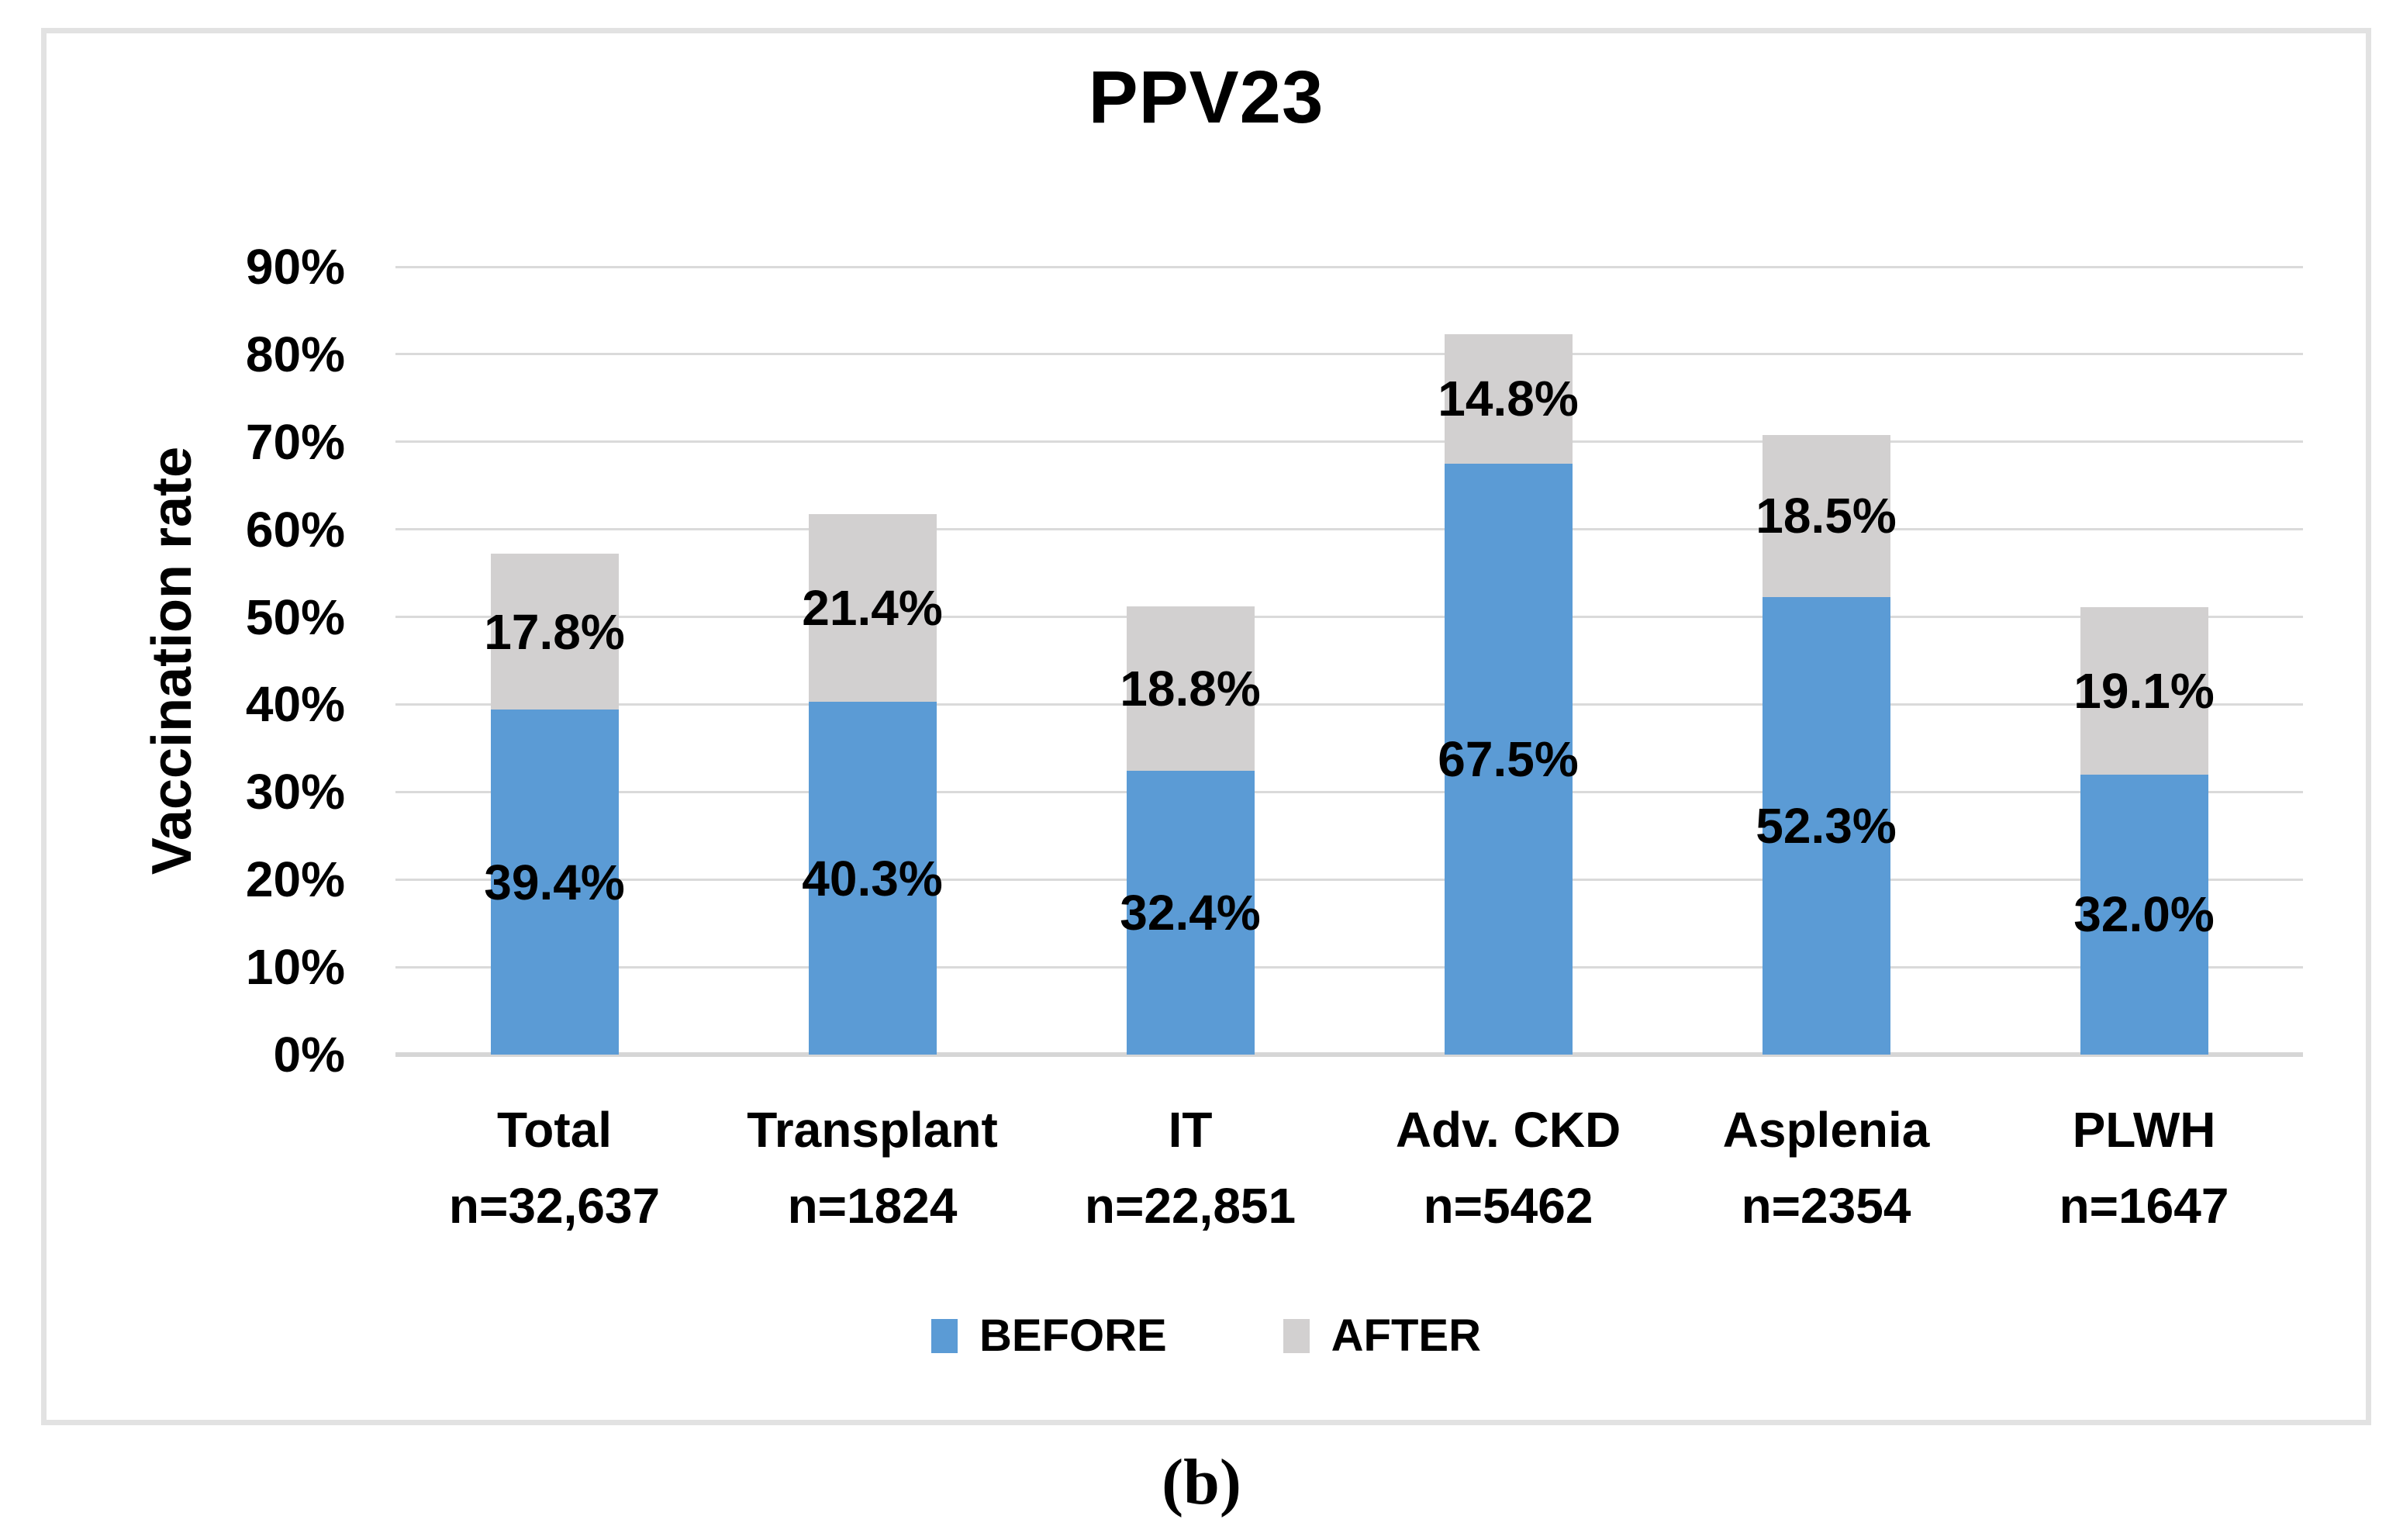 The height and width of the screenshot is (1540, 2403). I want to click on chart-title: PPV23, so click(1206, 97).